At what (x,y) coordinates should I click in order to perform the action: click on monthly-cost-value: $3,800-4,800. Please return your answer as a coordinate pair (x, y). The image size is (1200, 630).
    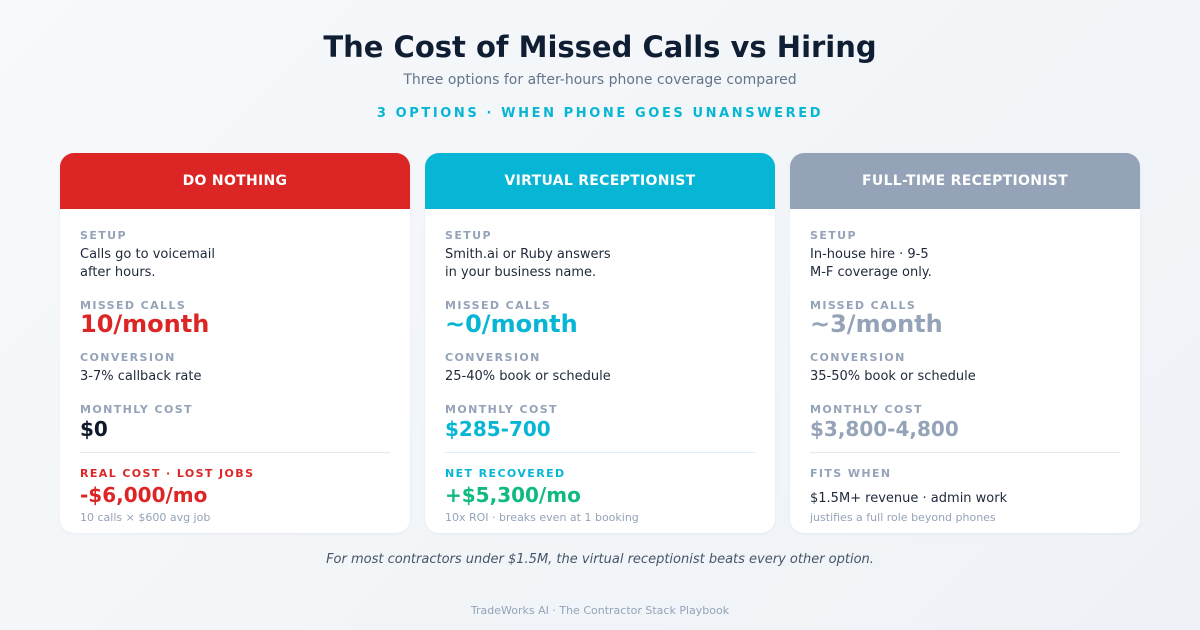
    Looking at the image, I should click on (884, 429).